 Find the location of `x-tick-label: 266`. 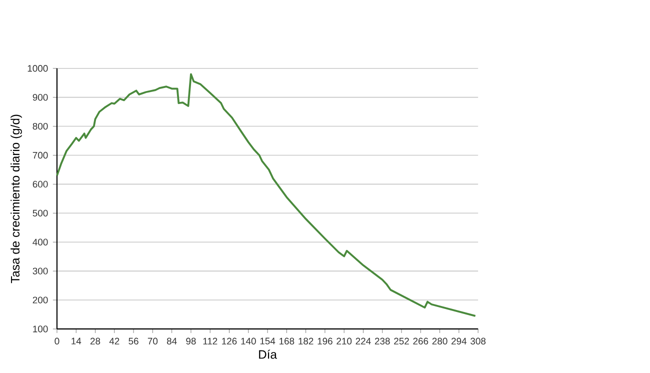

x-tick-label: 266 is located at coordinates (420, 341).